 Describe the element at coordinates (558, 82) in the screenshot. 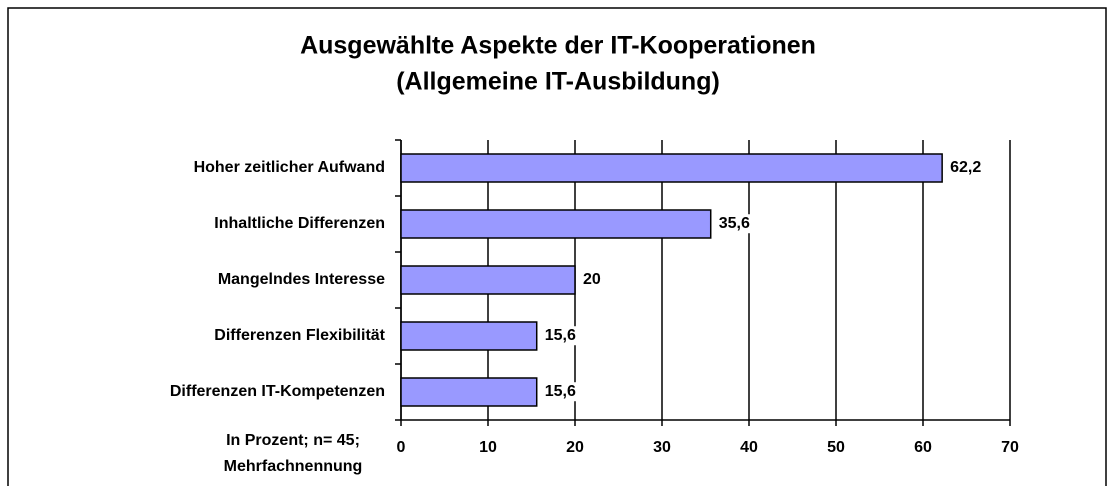

I see `chart-title: (Allgemeine IT-Ausbildung)` at that location.